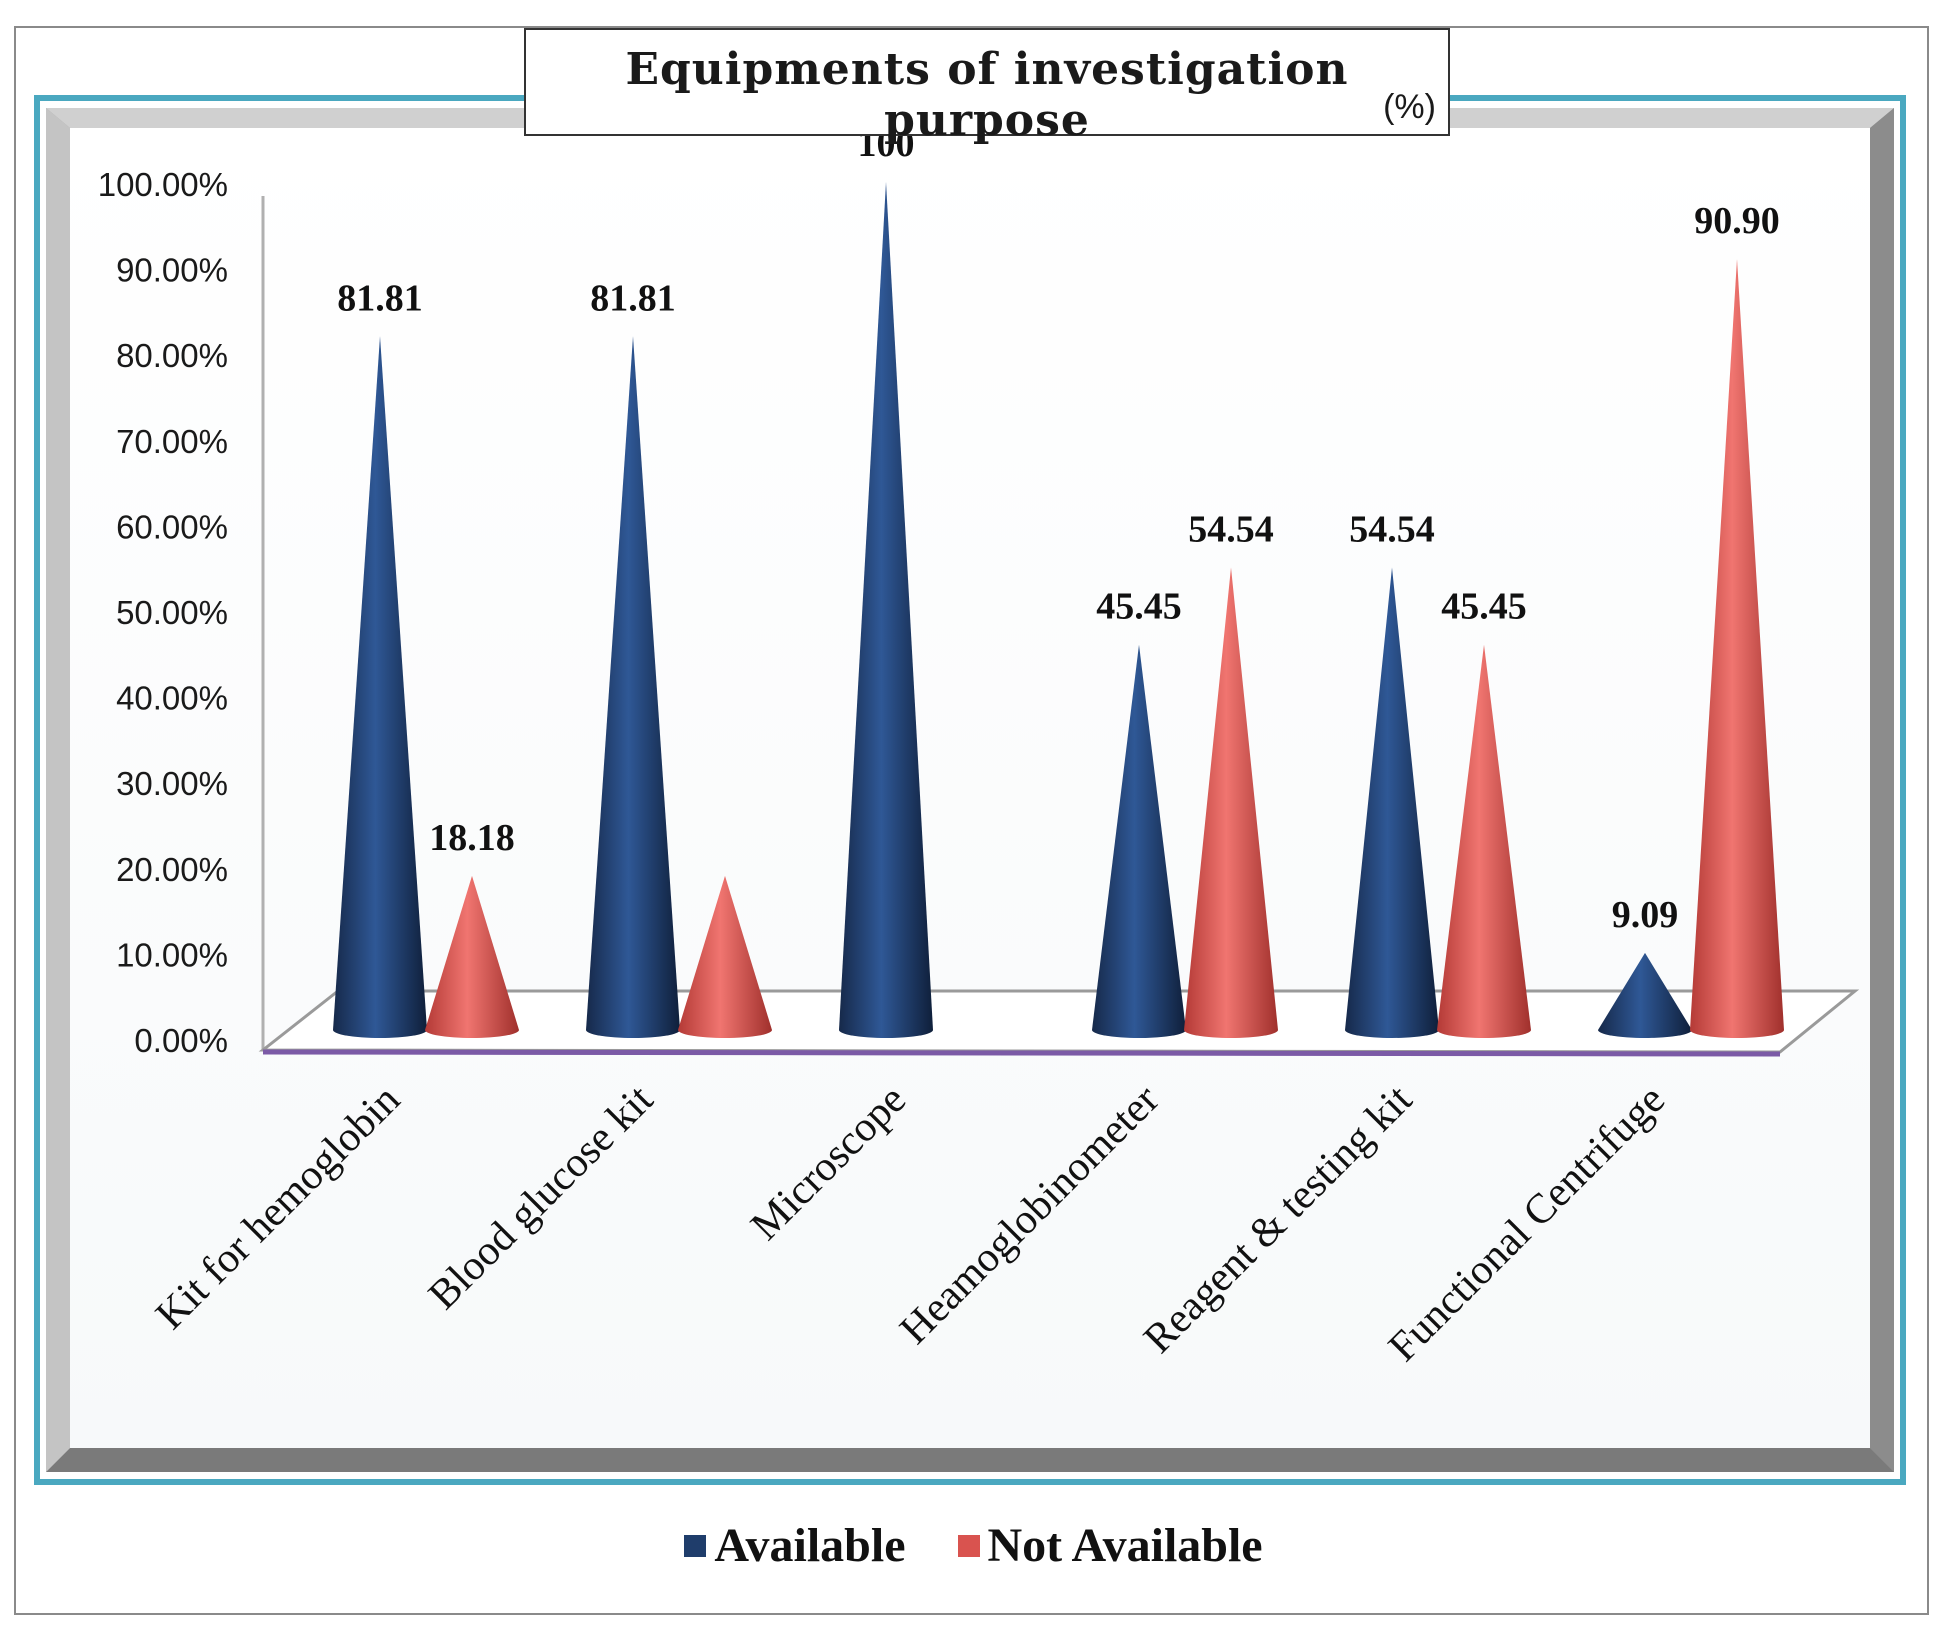 The height and width of the screenshot is (1631, 1947). What do you see at coordinates (380, 298) in the screenshot?
I see `data-label-available-kit-for-hemoglobin: 81.81` at bounding box center [380, 298].